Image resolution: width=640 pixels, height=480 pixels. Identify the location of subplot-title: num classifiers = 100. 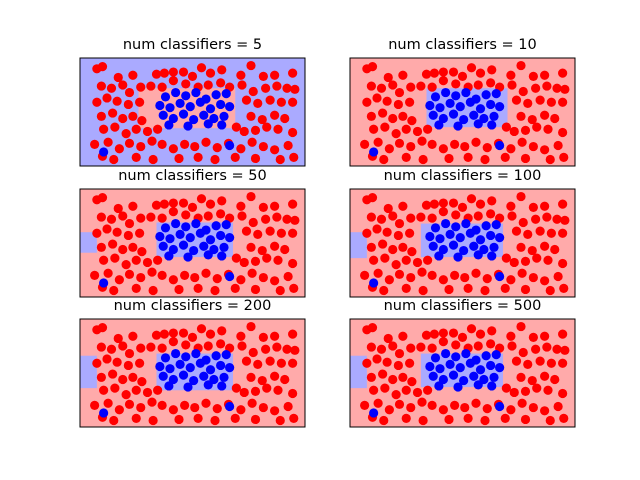
(463, 176).